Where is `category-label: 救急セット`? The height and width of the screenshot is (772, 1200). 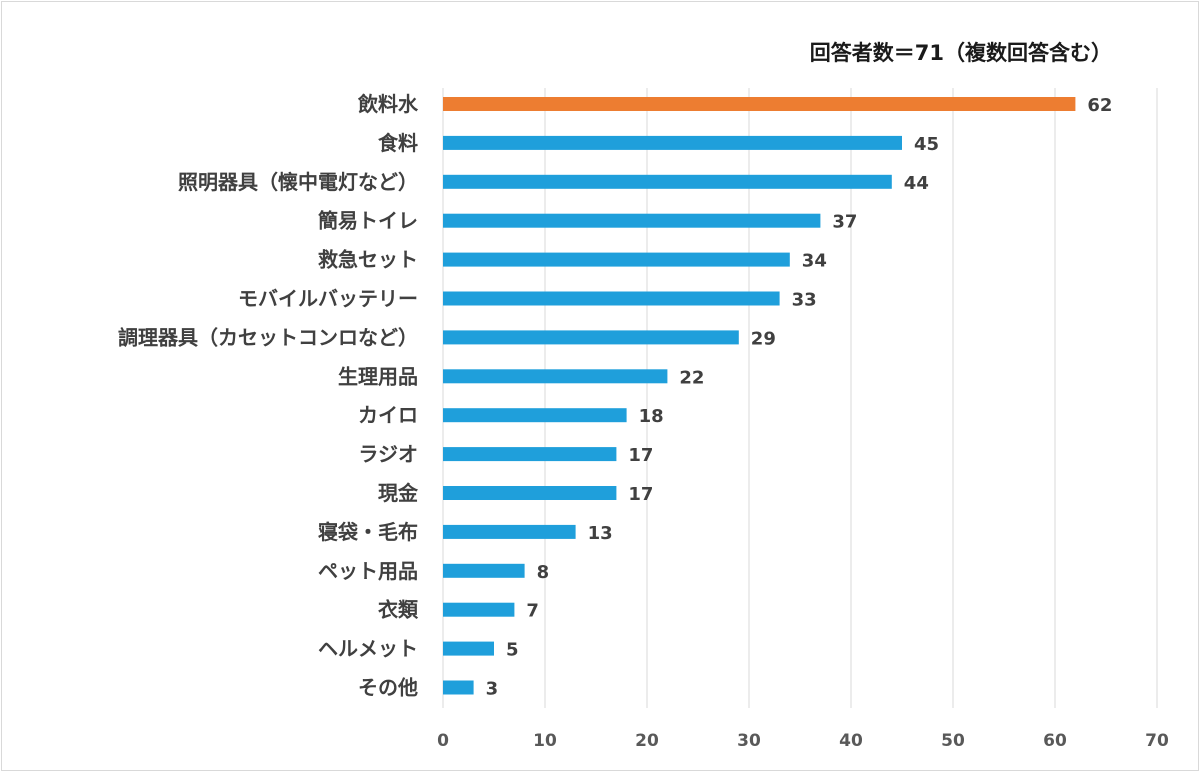
category-label: 救急セット is located at coordinates (368, 260).